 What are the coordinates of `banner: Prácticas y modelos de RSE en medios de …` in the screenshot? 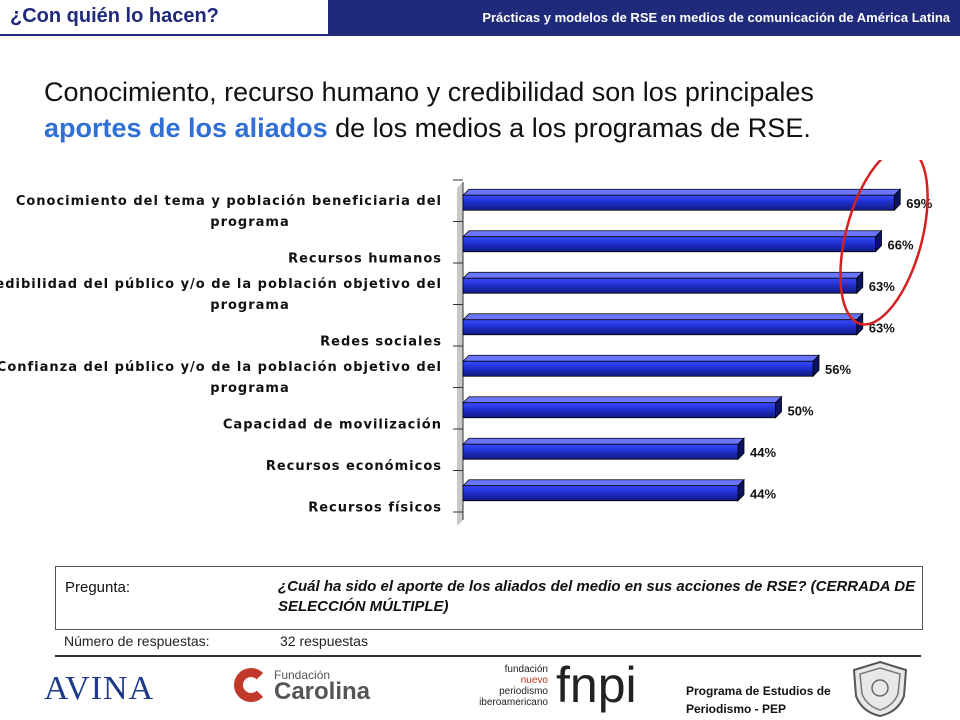 It's located at (645, 18).